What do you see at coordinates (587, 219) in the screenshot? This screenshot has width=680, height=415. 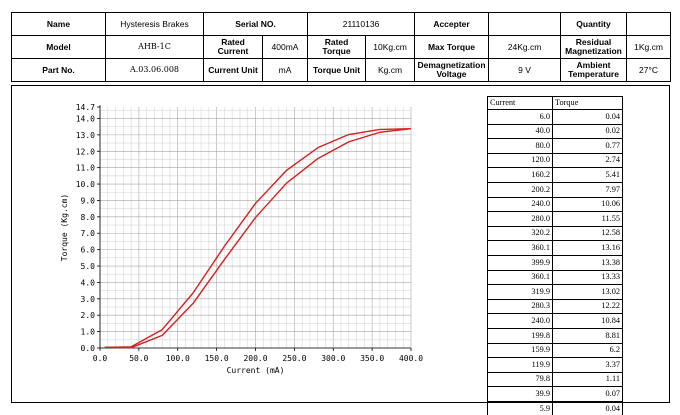 I see `torque-cell: 11.55` at bounding box center [587, 219].